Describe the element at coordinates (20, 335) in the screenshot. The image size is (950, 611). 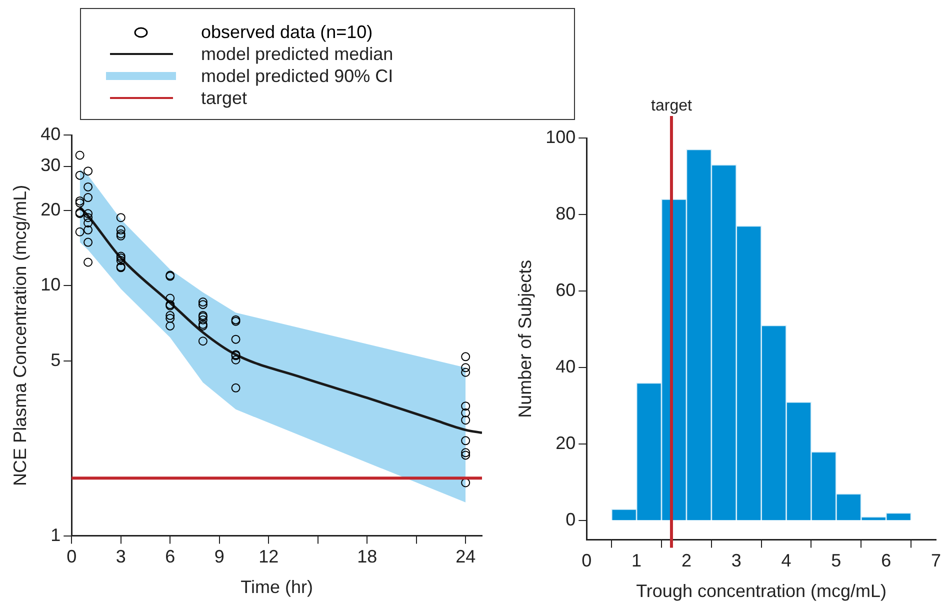
I see `y-axis-title: NCE Plasma Concentration (mcg/mL)` at that location.